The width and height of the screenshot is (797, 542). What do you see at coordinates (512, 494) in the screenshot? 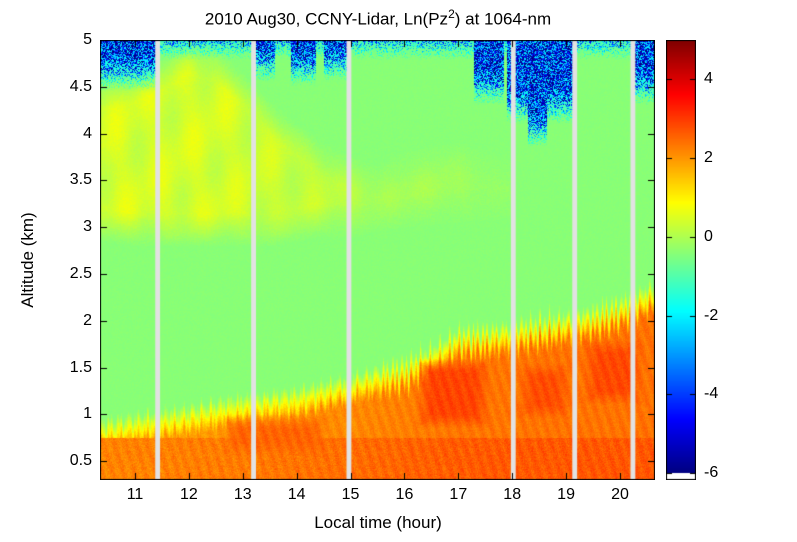
I see `x-tick-label: 18` at bounding box center [512, 494].